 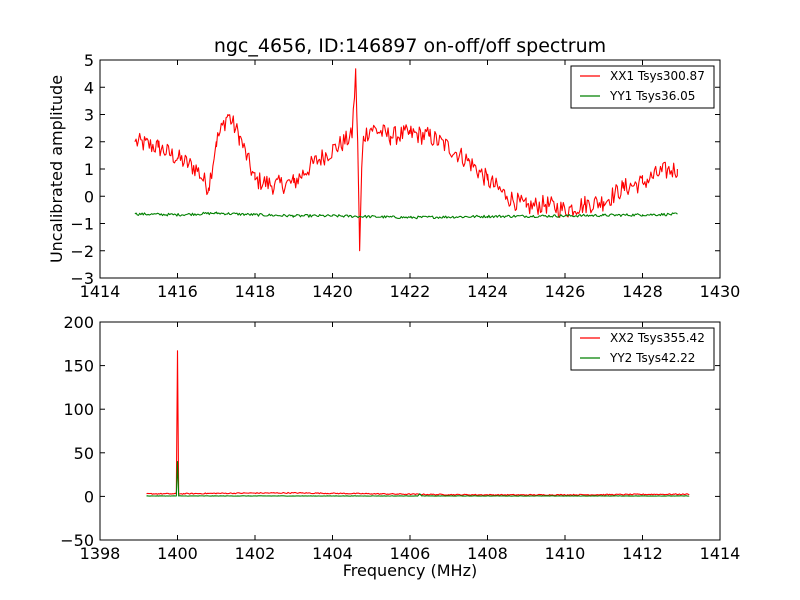 I want to click on x-tick-label: 1402, so click(x=255, y=553).